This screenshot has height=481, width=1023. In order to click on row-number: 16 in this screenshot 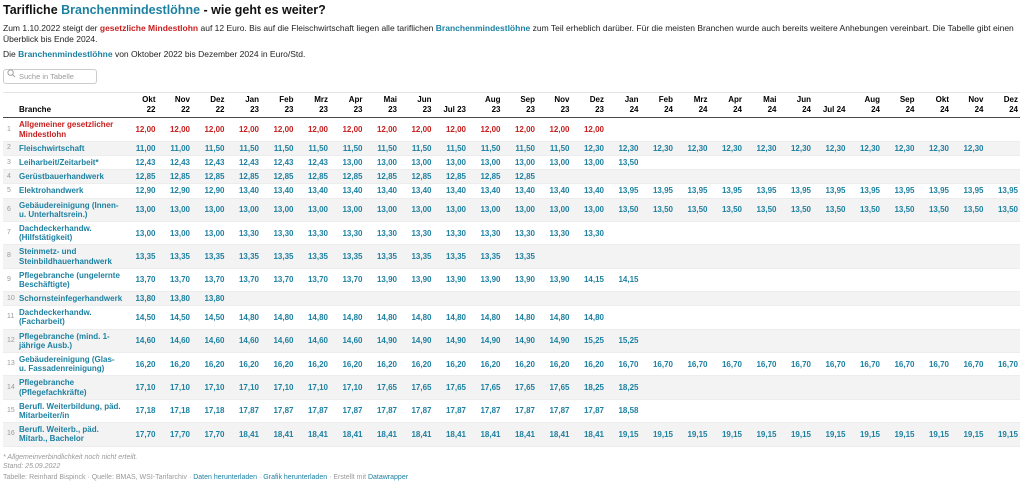, I will do `click(11, 434)`.